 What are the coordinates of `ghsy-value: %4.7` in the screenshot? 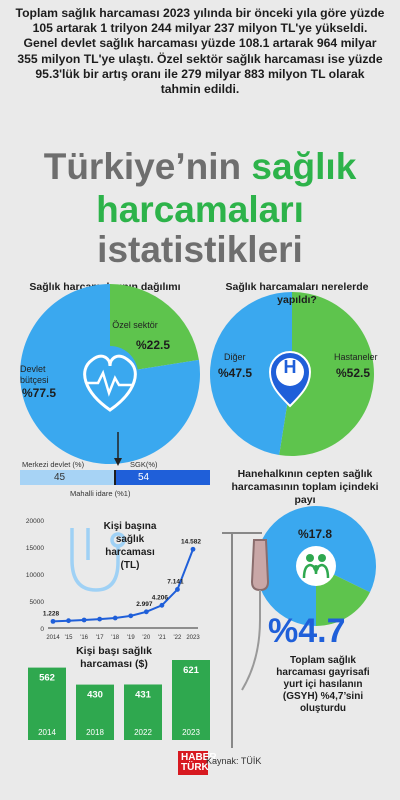 It's located at (307, 631).